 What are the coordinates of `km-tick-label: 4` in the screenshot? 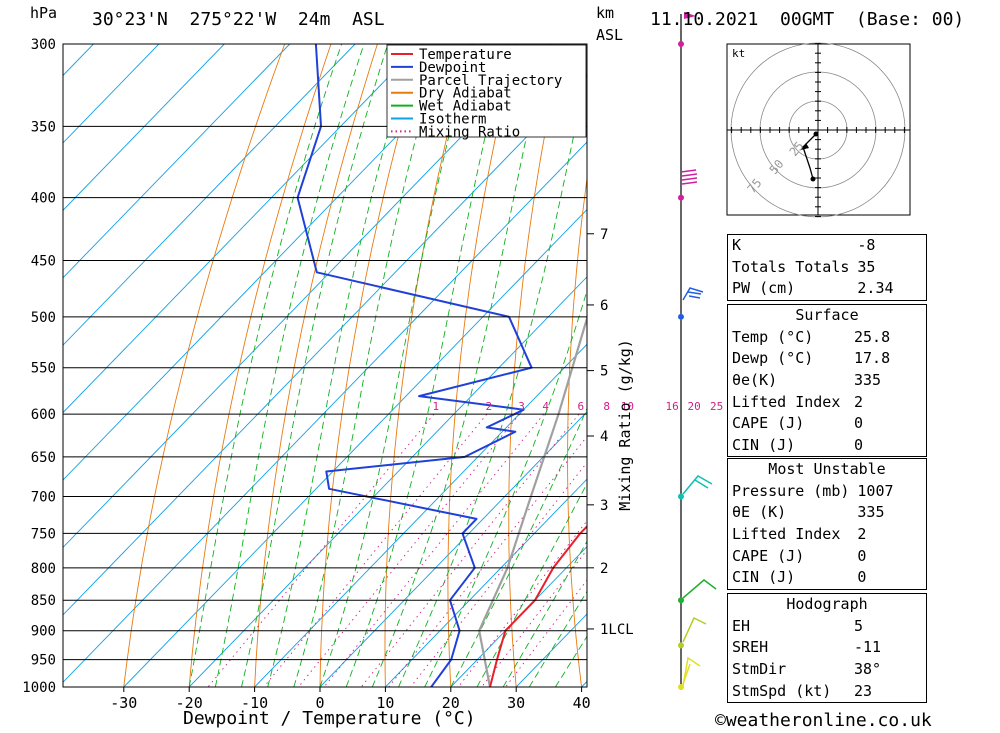 It's located at (604, 437).